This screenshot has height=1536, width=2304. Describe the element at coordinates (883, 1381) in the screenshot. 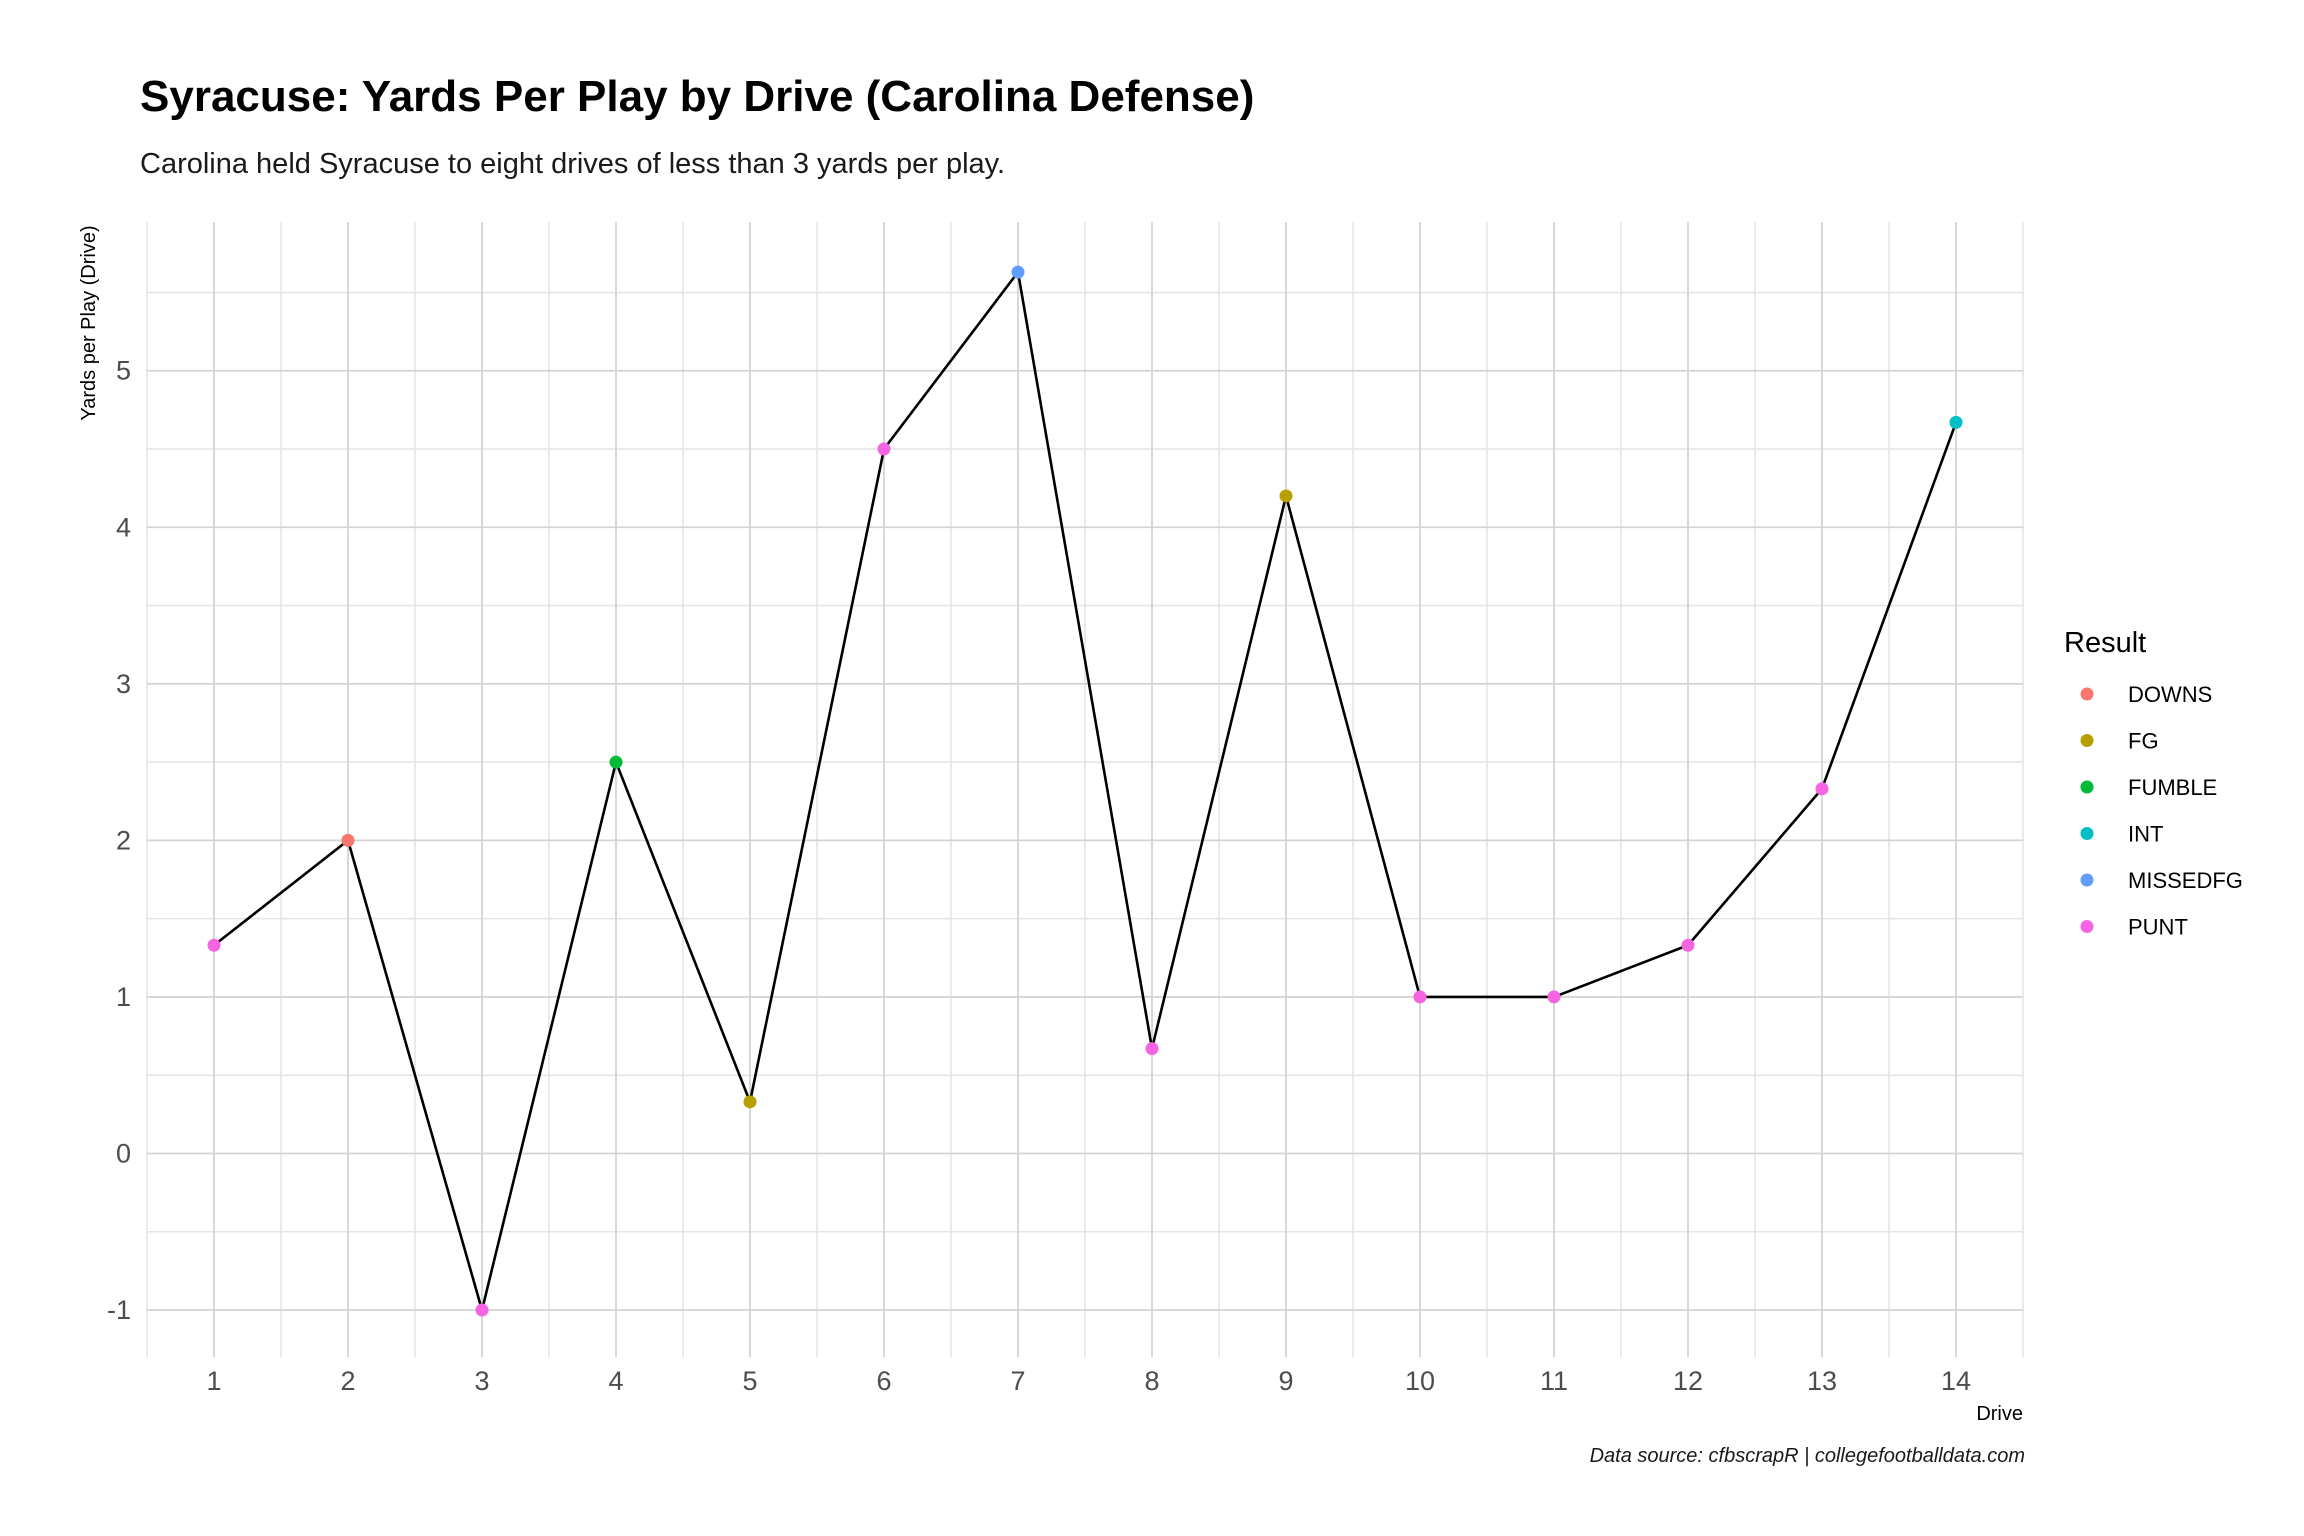

I see `x-tick-label: 6` at that location.